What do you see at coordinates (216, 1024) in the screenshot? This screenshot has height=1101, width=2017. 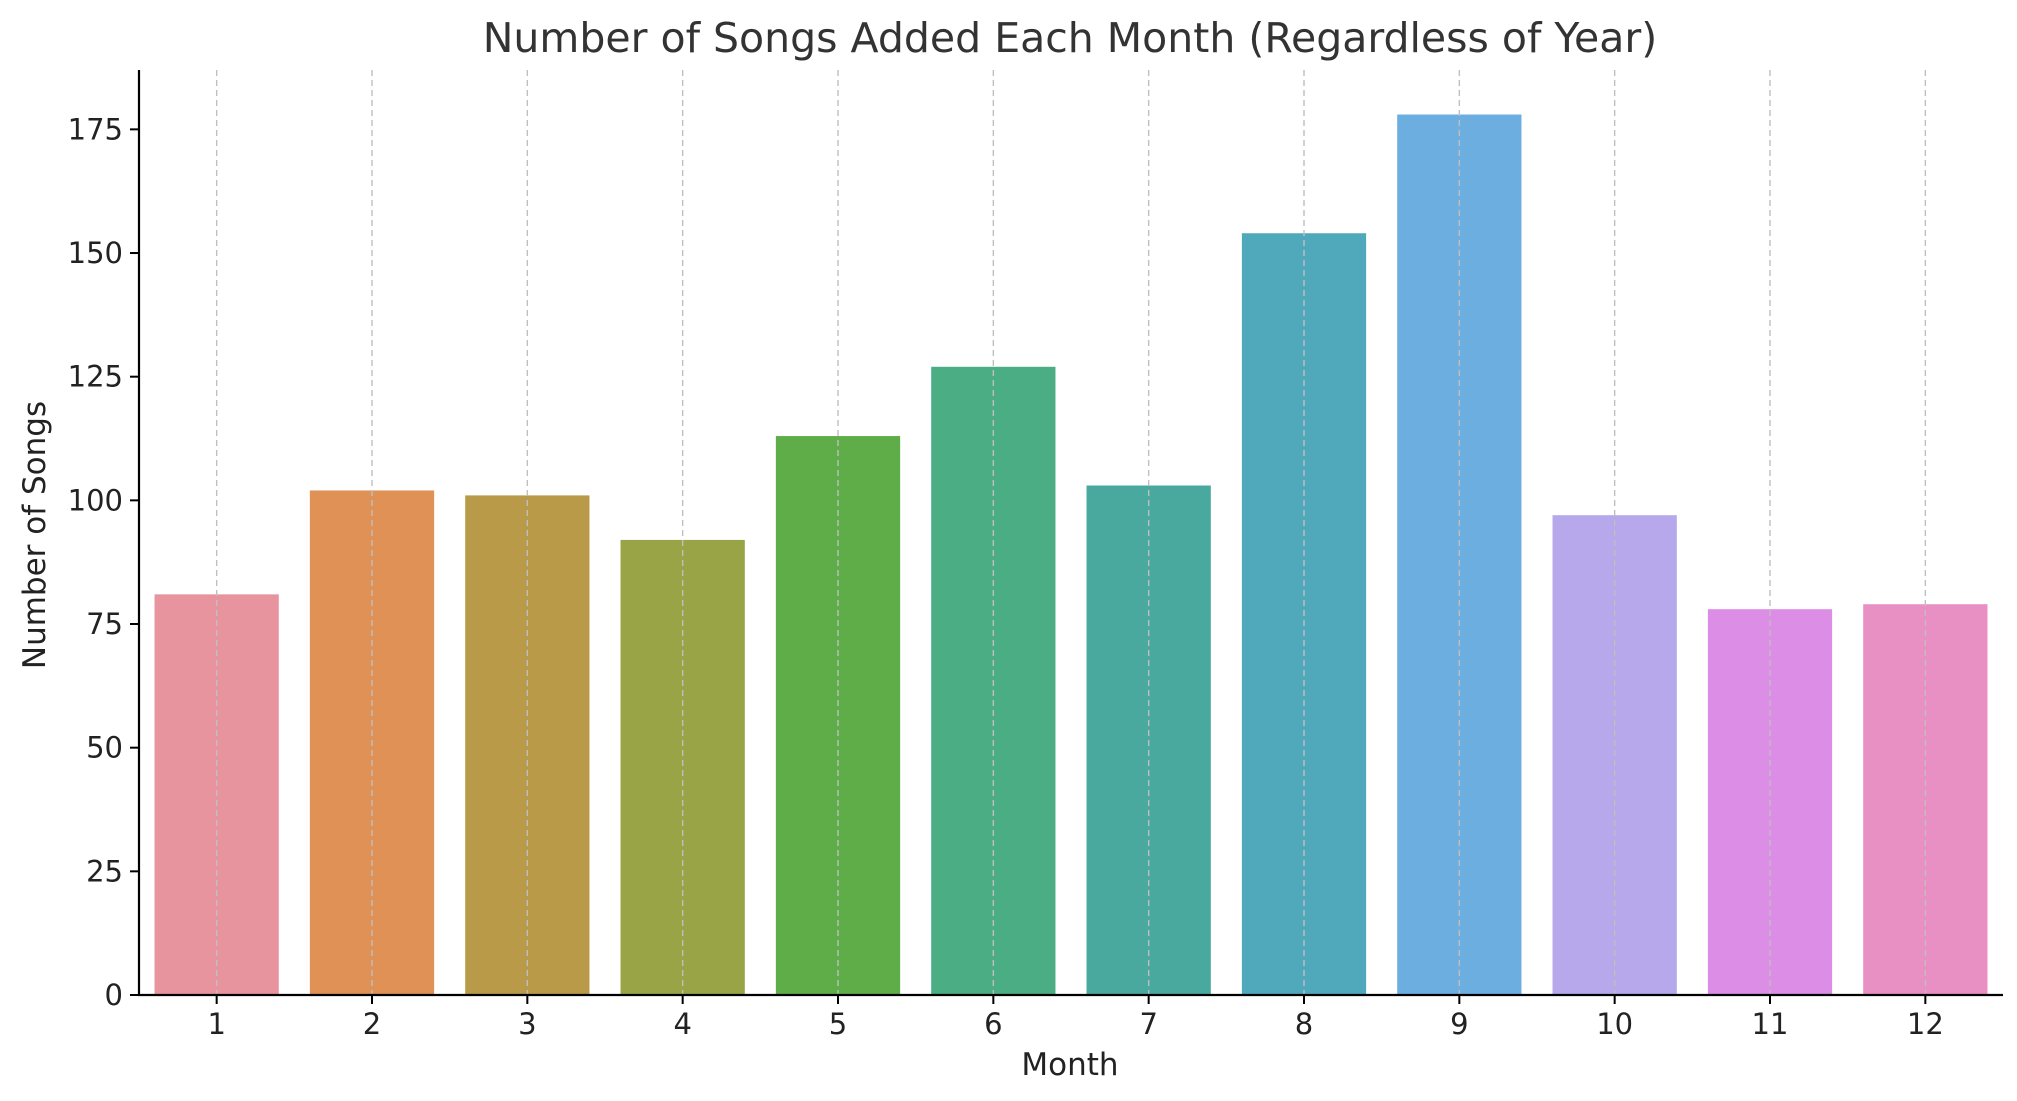 I see `x-tick-label-1: 1` at bounding box center [216, 1024].